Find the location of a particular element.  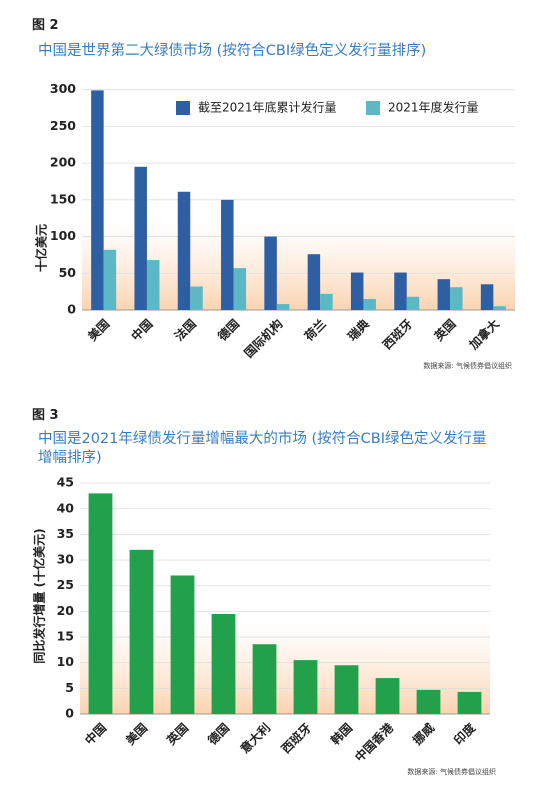

x-tick-label: 荷兰 is located at coordinates (314, 330).